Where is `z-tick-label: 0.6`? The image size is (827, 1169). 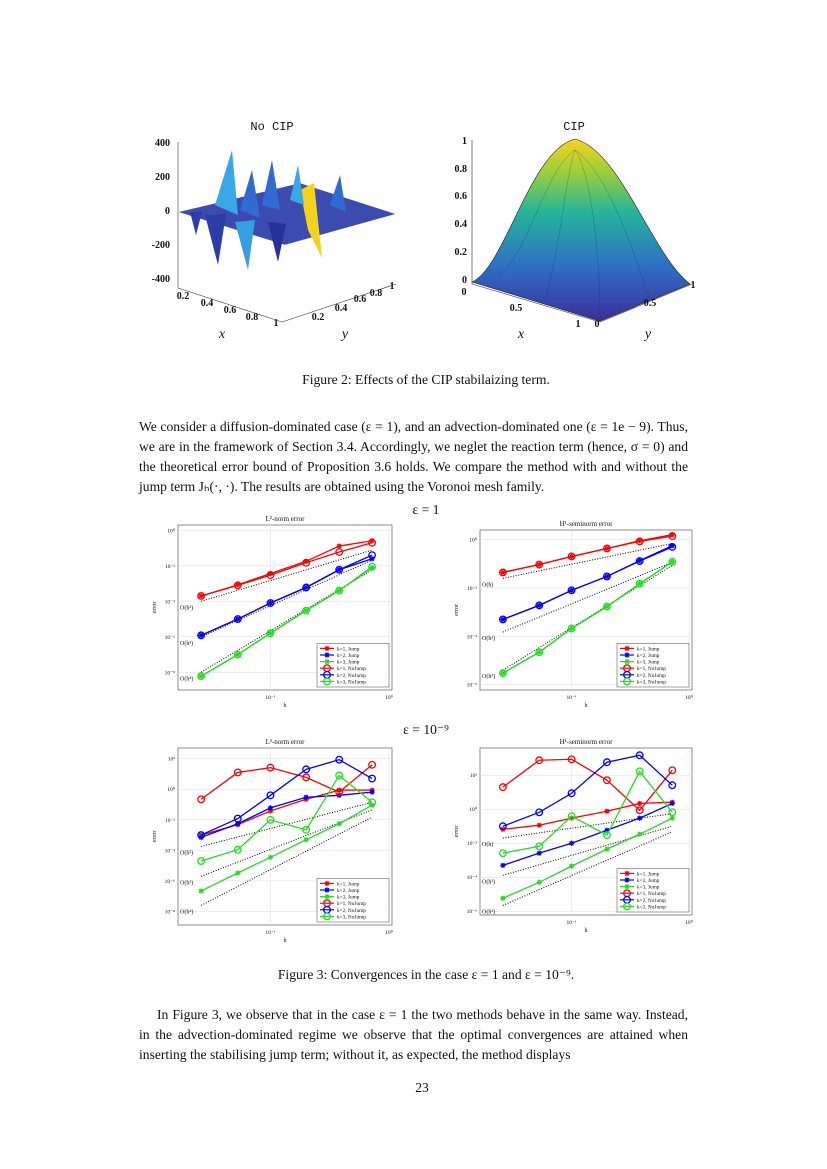
z-tick-label: 0.6 is located at coordinates (461, 196).